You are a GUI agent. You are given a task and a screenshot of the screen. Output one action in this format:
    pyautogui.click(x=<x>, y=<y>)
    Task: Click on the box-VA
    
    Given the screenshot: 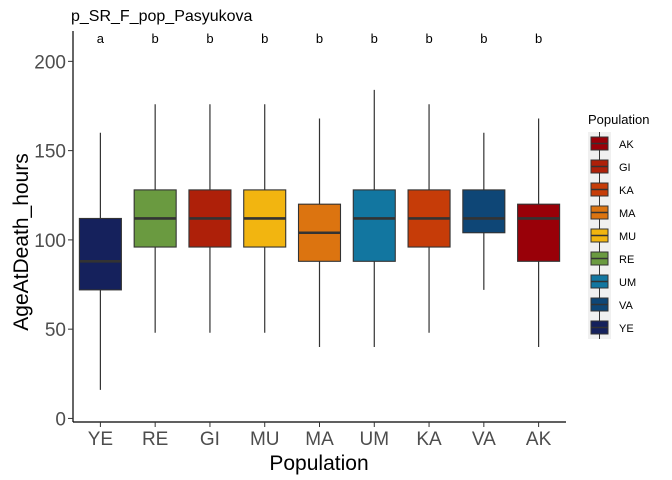 What is the action you would take?
    pyautogui.click(x=484, y=211)
    